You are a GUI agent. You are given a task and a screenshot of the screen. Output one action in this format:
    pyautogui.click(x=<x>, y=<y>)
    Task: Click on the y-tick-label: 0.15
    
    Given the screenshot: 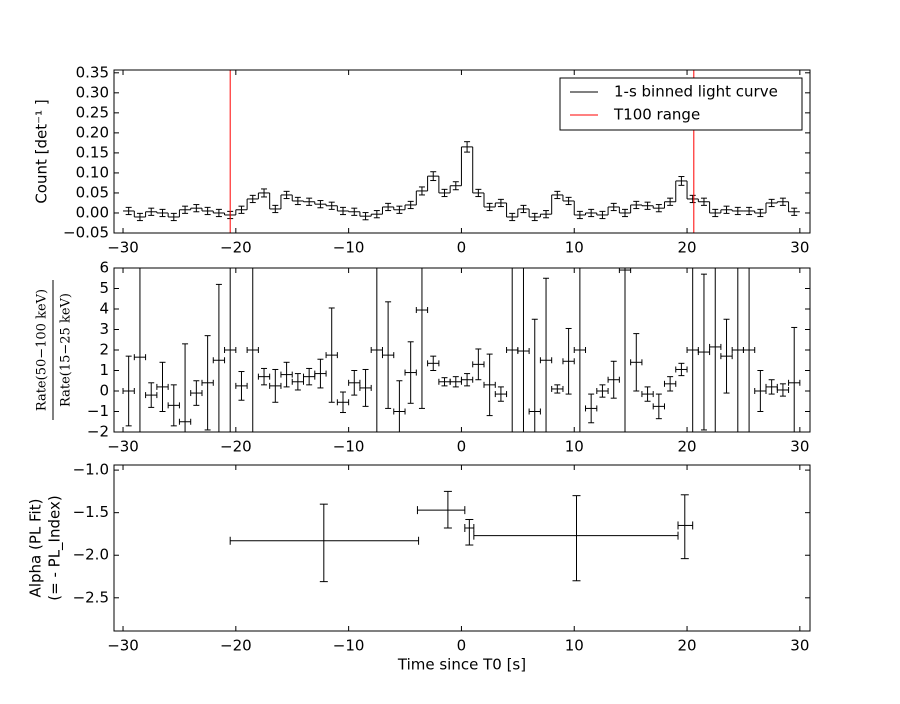 What is the action you would take?
    pyautogui.click(x=92, y=152)
    